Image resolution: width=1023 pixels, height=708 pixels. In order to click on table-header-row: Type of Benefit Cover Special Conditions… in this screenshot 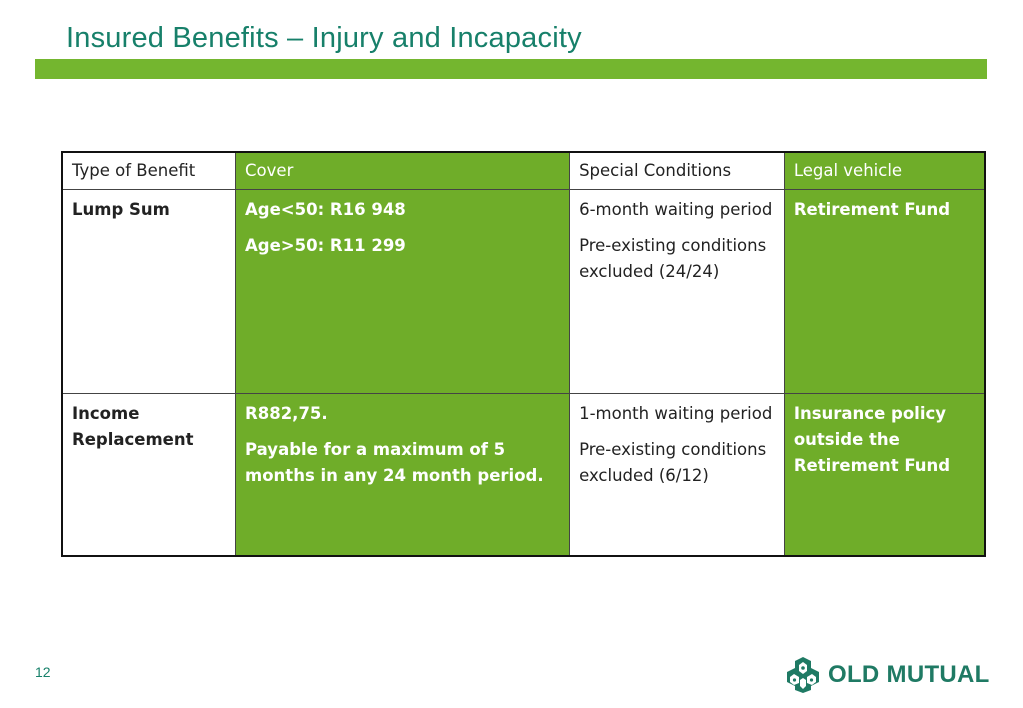, I will do `click(523, 170)`.